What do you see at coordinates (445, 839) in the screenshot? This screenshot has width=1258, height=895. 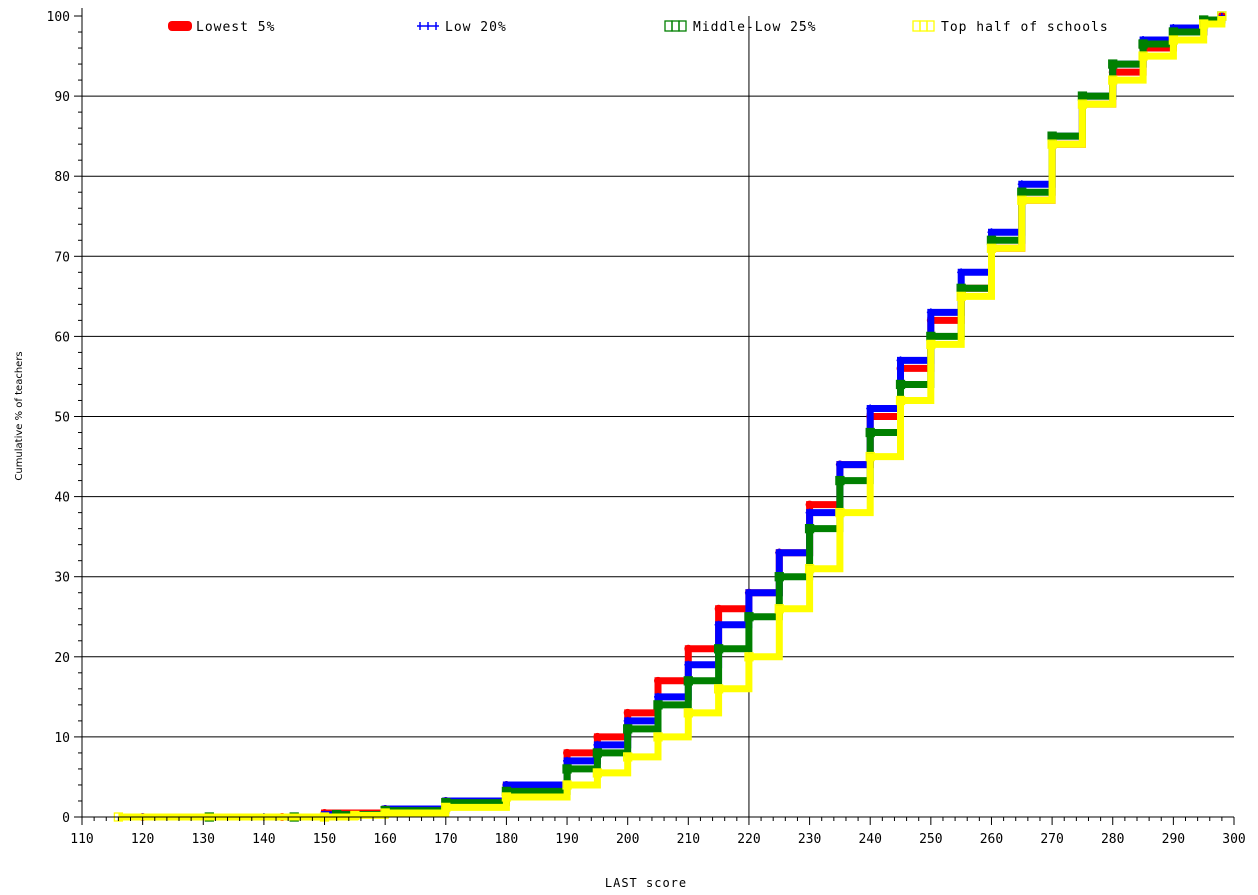 I see `x-tick-label-170: 170` at bounding box center [445, 839].